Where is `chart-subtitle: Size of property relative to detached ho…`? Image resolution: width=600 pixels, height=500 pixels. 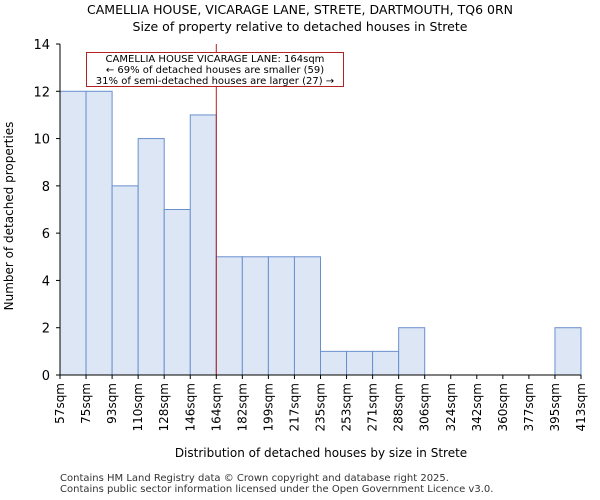
chart-subtitle: Size of property relative to detached ho… is located at coordinates (300, 26).